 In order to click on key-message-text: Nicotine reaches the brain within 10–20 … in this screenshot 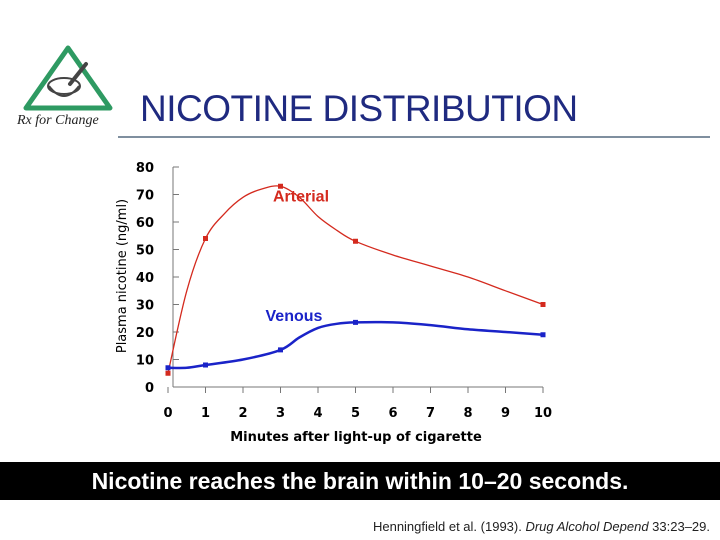, I will do `click(360, 481)`.